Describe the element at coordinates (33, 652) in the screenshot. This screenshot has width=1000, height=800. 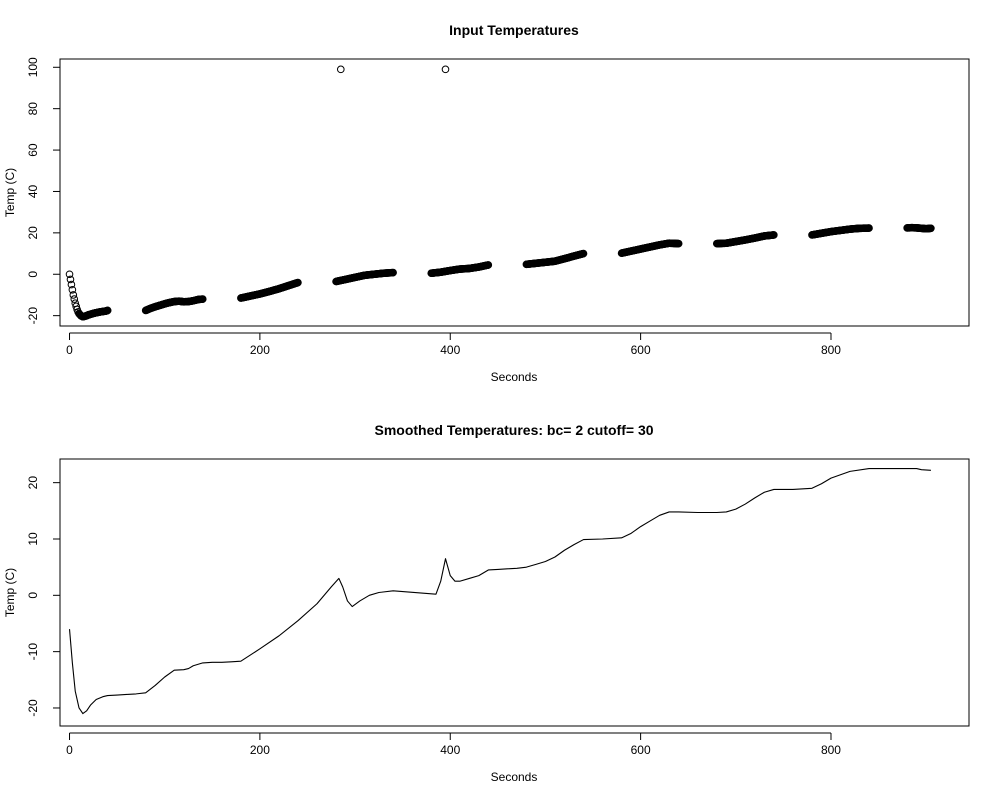
I see `y-tick-label: -10` at that location.